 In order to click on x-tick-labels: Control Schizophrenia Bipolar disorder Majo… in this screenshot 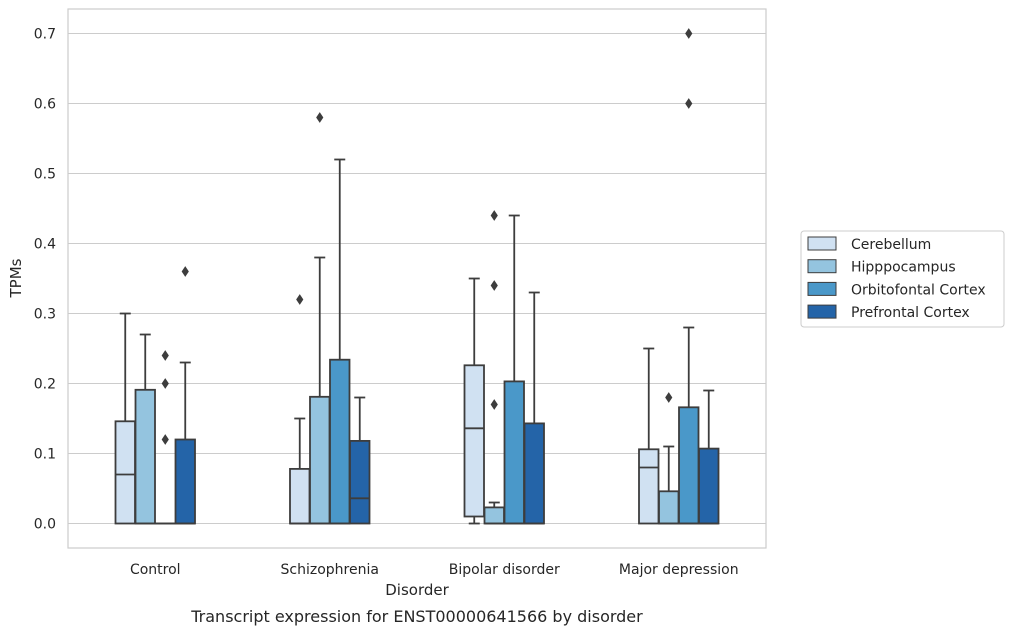, I will do `click(434, 570)`.